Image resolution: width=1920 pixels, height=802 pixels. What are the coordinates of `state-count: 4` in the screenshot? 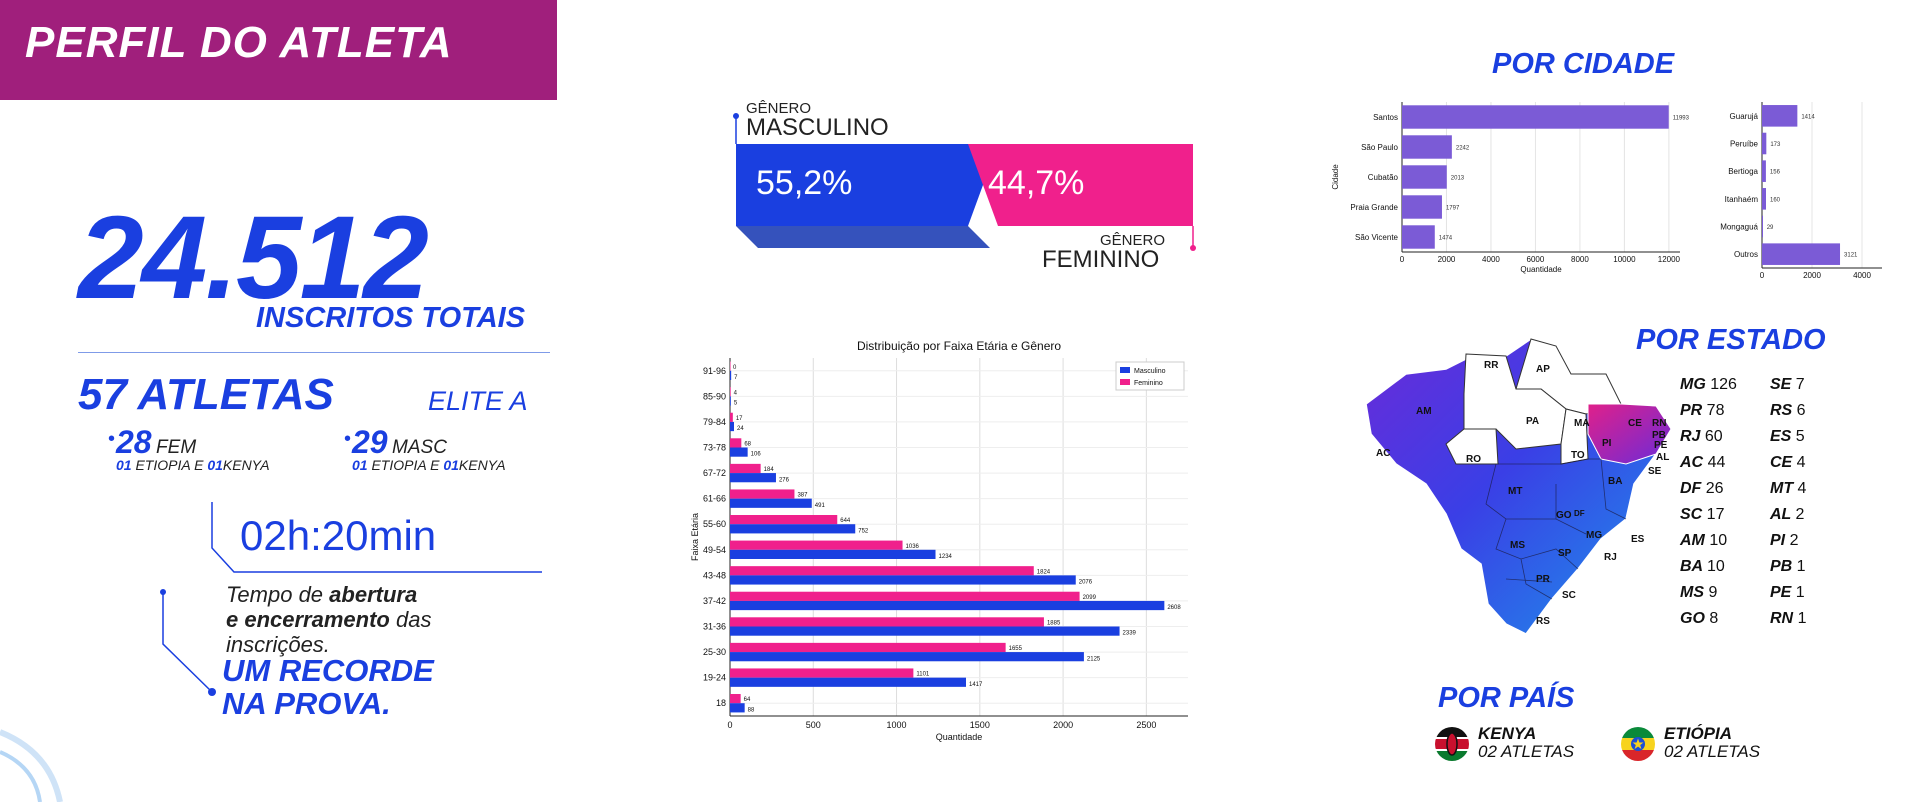 It's located at (1802, 488).